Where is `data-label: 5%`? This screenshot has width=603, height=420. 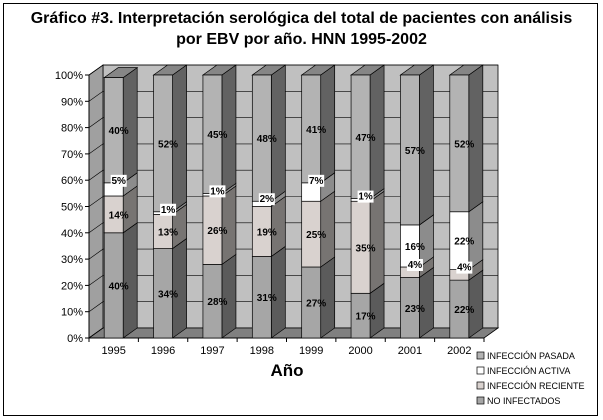
data-label: 5% is located at coordinates (118, 181).